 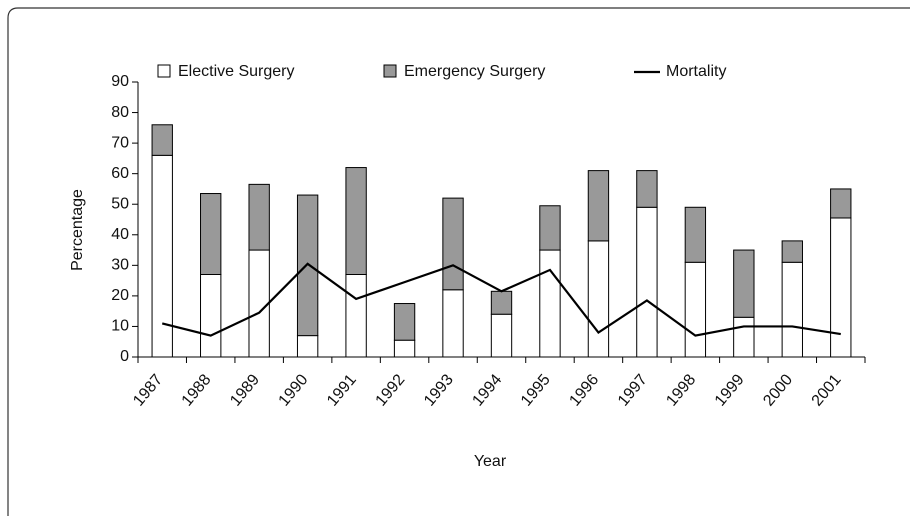 I want to click on x-tick-label: 1996, so click(x=584, y=390).